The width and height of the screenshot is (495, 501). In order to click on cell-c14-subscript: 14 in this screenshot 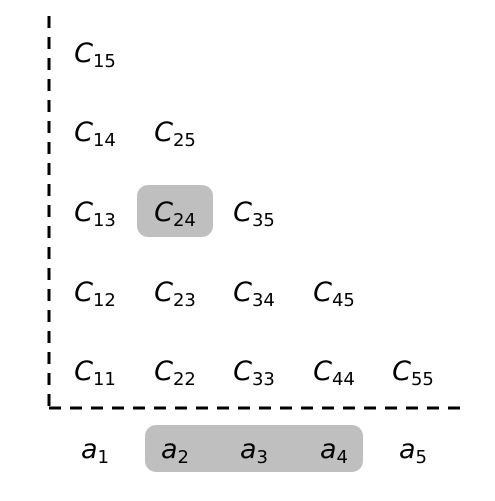, I will do `click(104, 140)`.